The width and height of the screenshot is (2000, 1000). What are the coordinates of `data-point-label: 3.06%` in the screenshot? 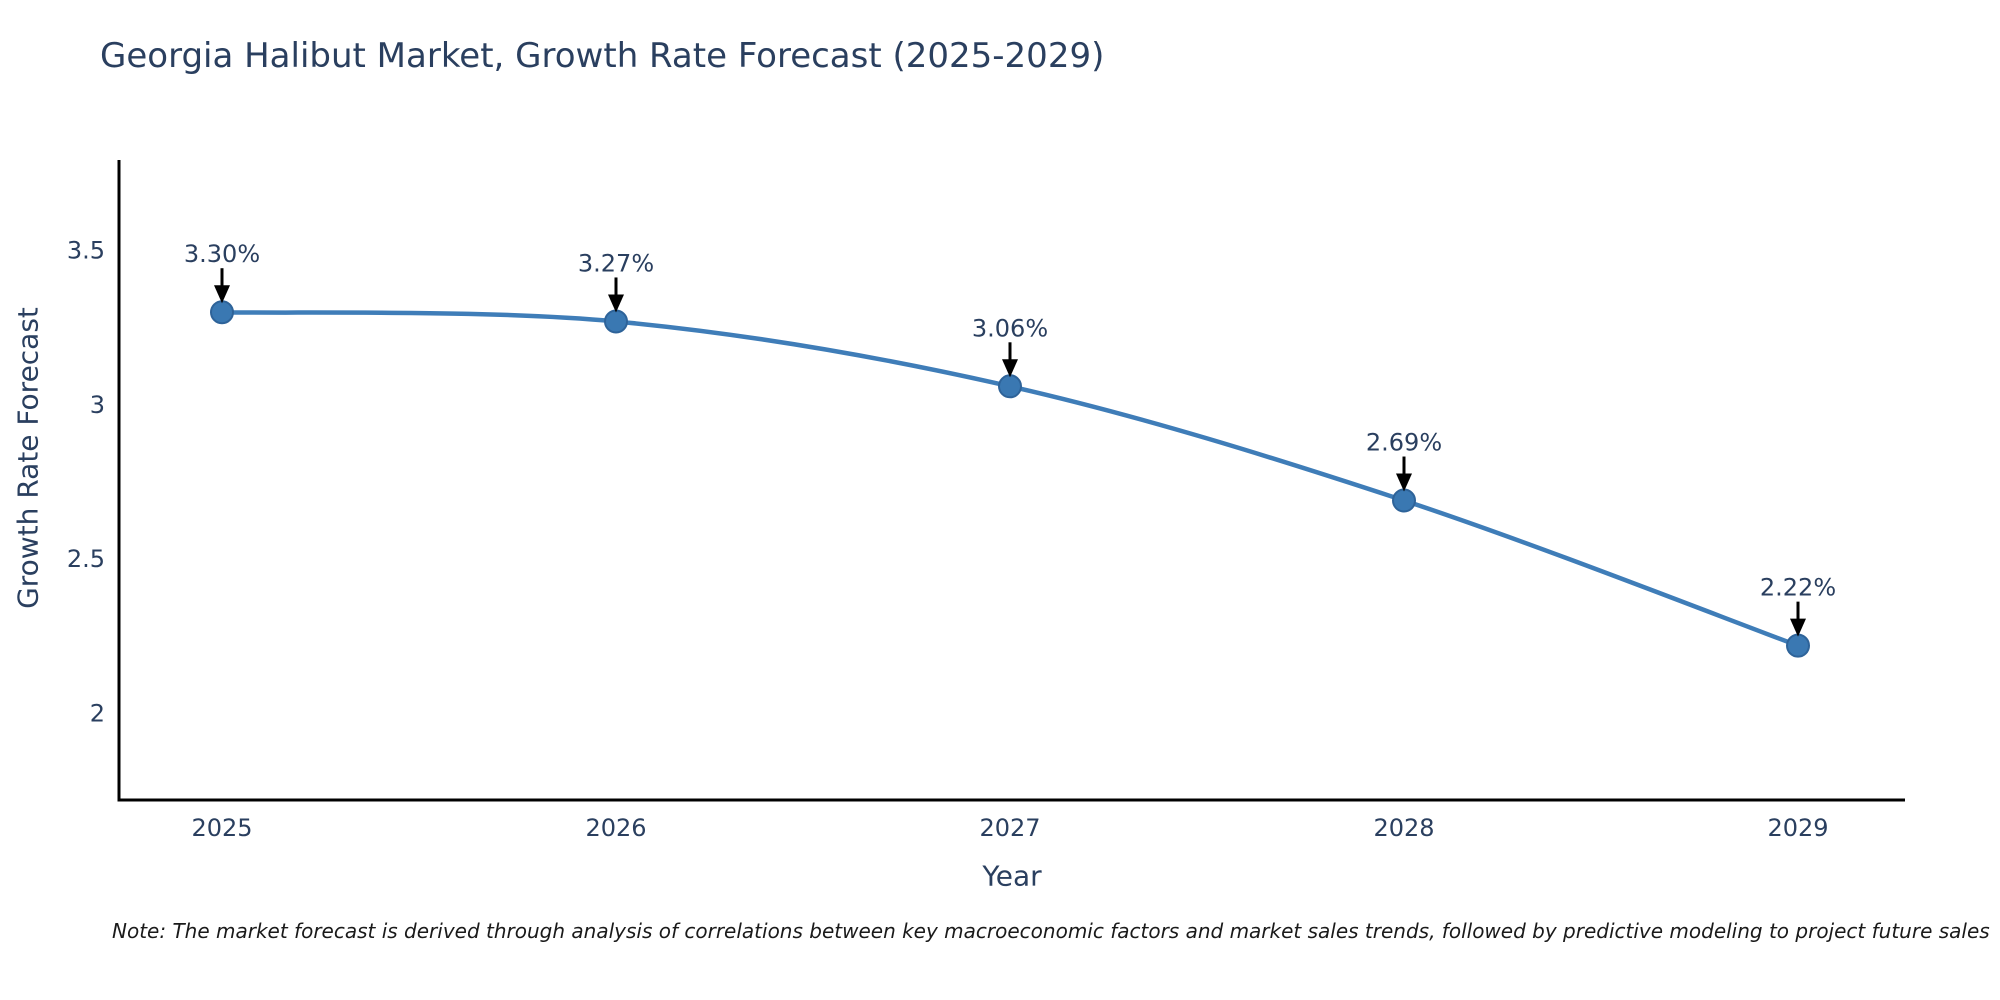 It's located at (1010, 328).